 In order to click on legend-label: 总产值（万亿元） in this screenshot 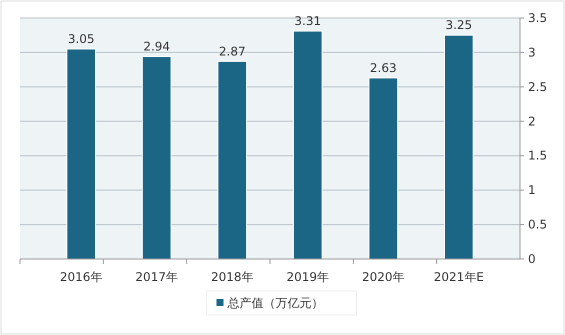, I will do `click(275, 303)`.